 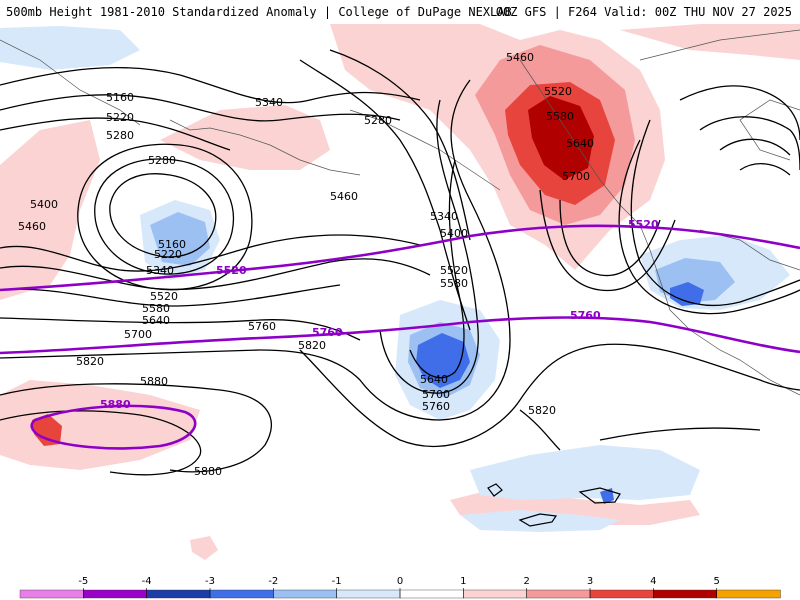 I want to click on colorbar-tick-label: -1, so click(x=337, y=581).